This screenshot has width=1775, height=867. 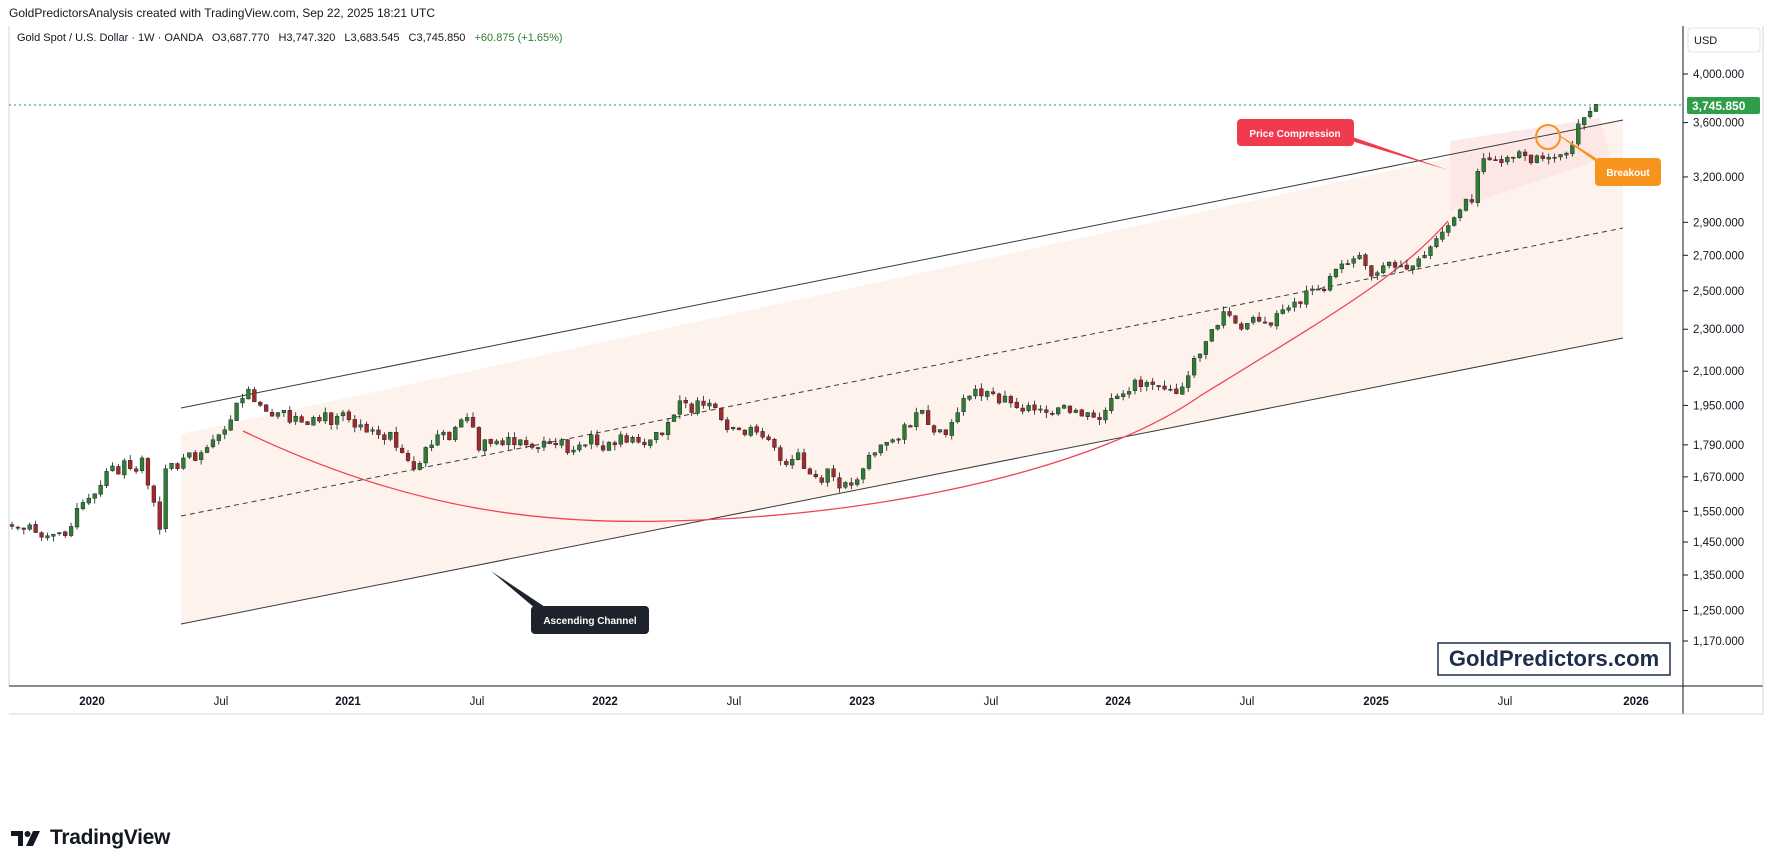 What do you see at coordinates (1718, 512) in the screenshot?
I see `price-tick-label-11: 1,550.000` at bounding box center [1718, 512].